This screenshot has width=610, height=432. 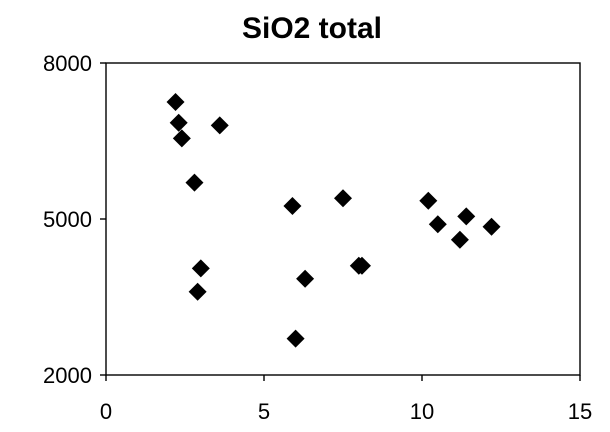 I want to click on x-tick-label: 0, so click(x=106, y=411).